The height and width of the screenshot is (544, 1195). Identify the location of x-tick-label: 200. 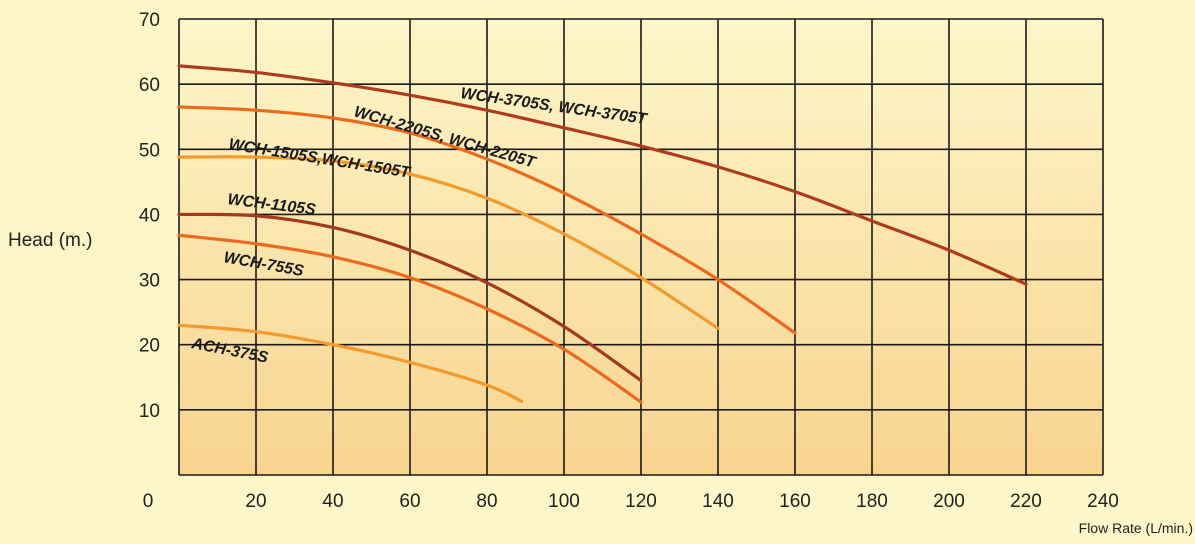
(949, 501).